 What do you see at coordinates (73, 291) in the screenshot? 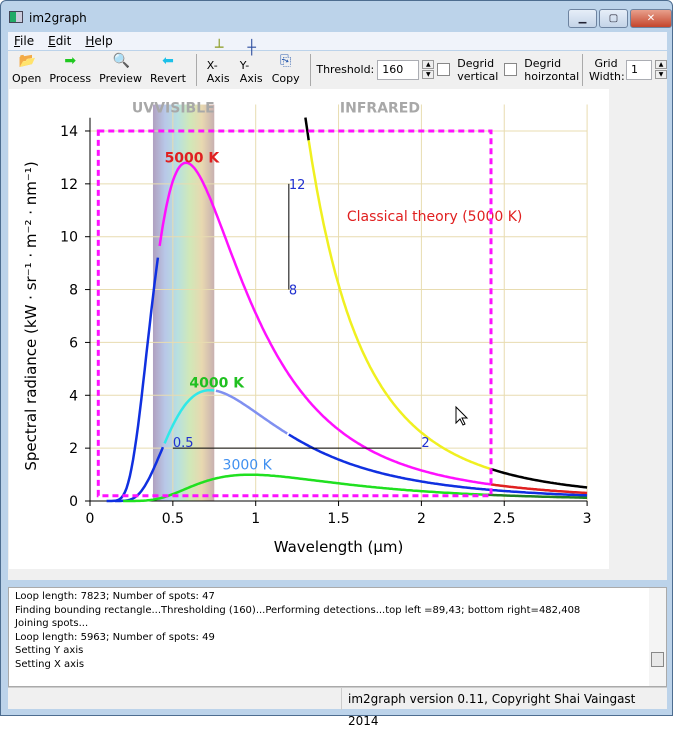
I see `y-tick-label: 8` at bounding box center [73, 291].